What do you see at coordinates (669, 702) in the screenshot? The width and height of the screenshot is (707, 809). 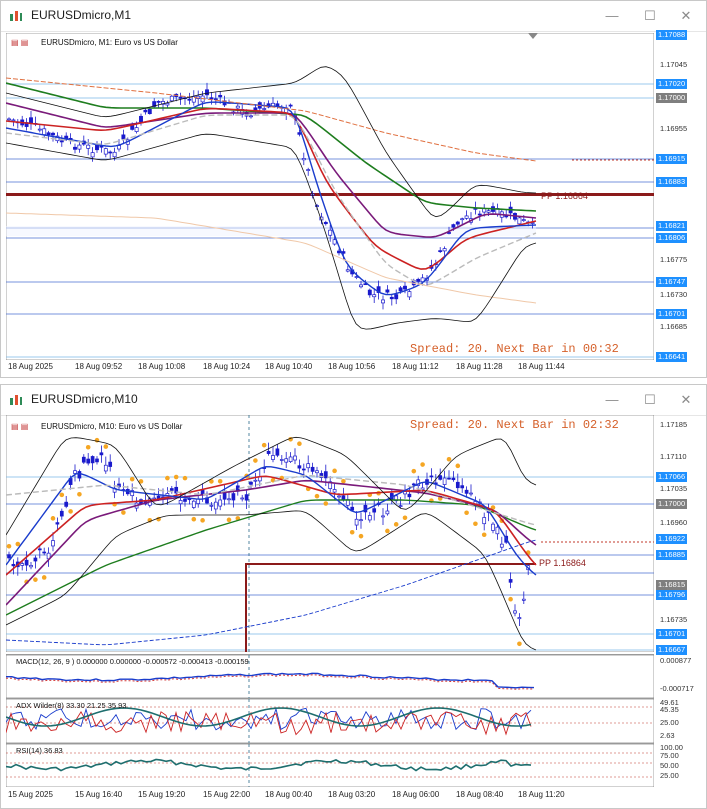 I see `adx-axis-label: 49.61` at bounding box center [669, 702].